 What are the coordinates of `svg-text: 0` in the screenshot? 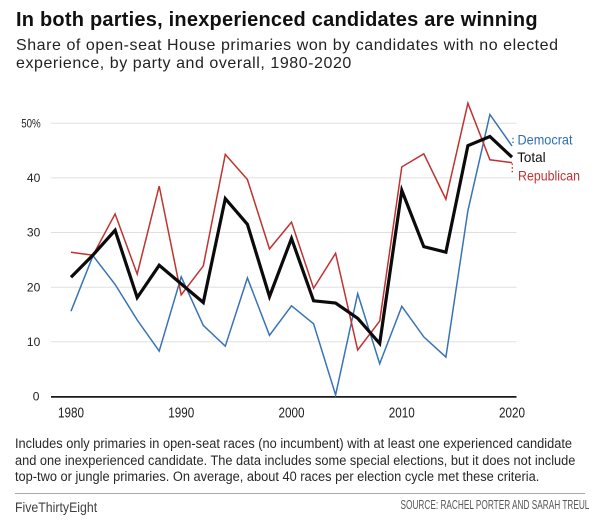 It's located at (36, 397).